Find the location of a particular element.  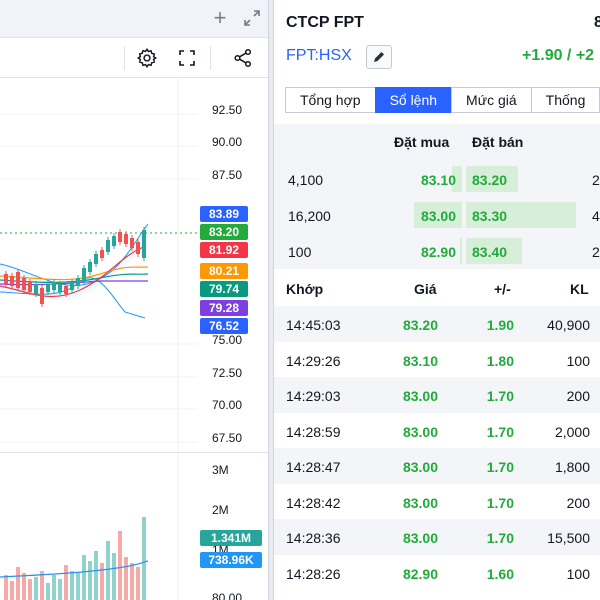

bollinger-band-fill is located at coordinates (74, 262).